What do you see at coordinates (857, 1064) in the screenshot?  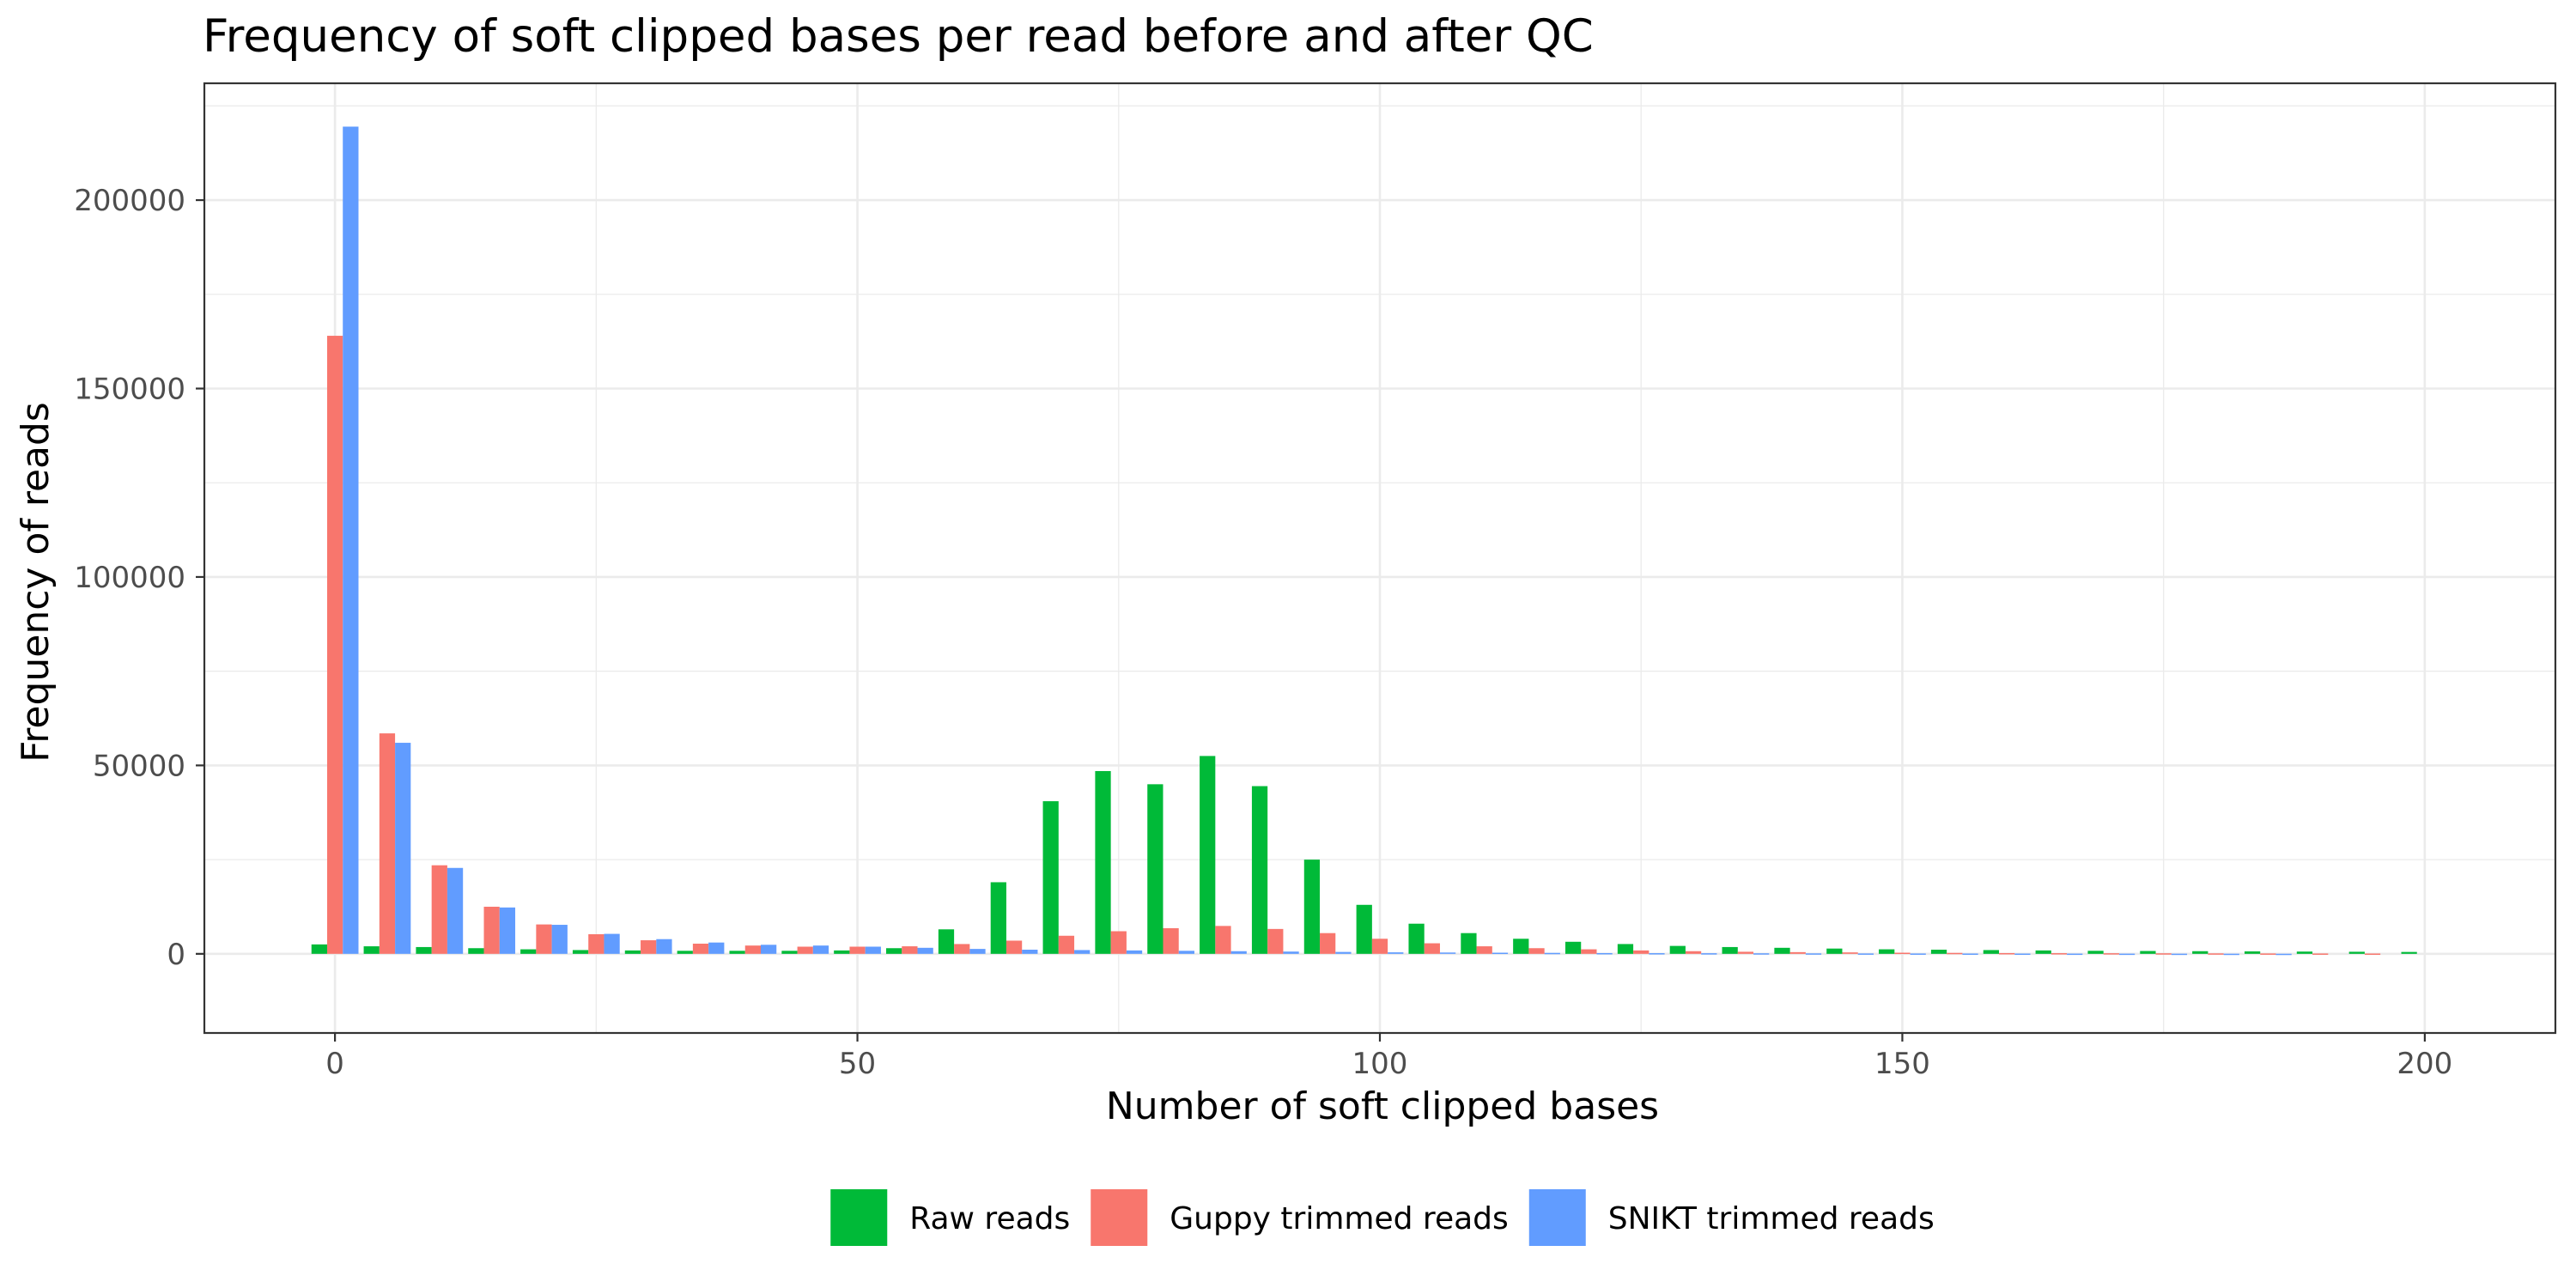 I see `x-tick-label: 50` at bounding box center [857, 1064].